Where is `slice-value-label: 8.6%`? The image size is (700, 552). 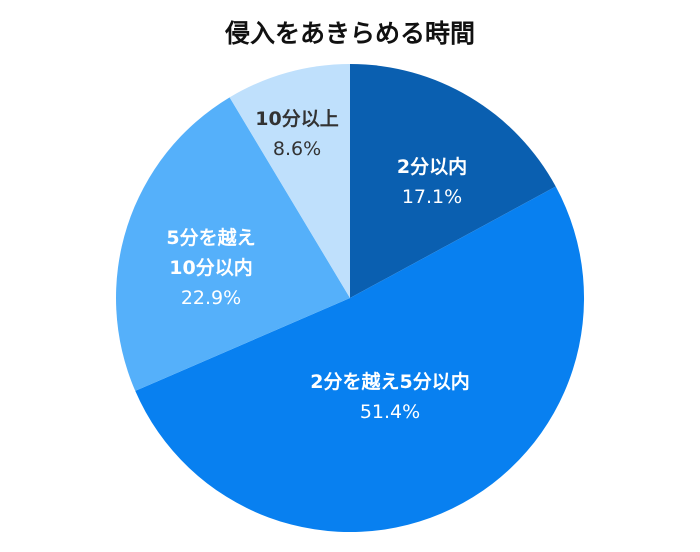
slice-value-label: 8.6% is located at coordinates (297, 149).